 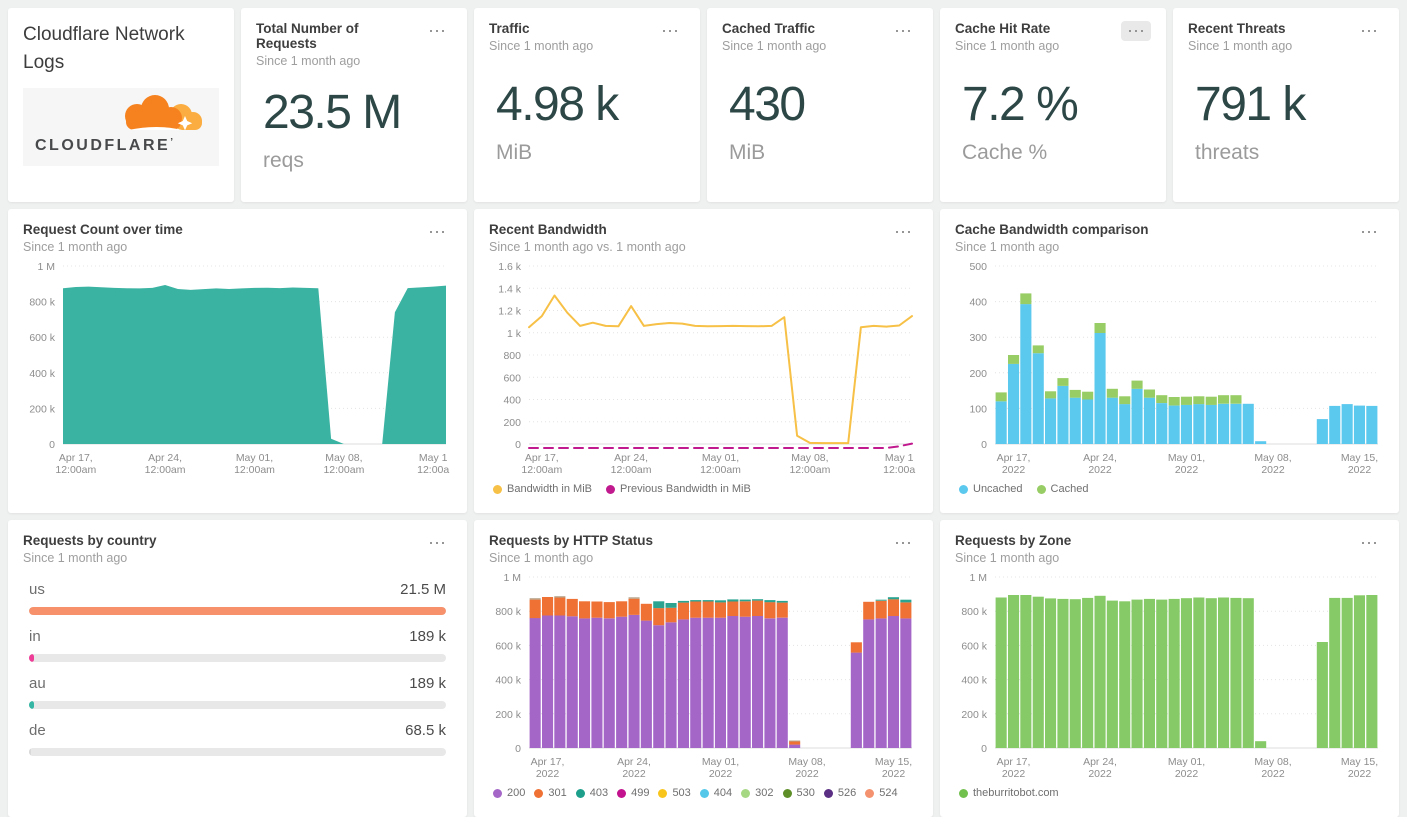 I want to click on stat-unit: threats, so click(x=1227, y=152).